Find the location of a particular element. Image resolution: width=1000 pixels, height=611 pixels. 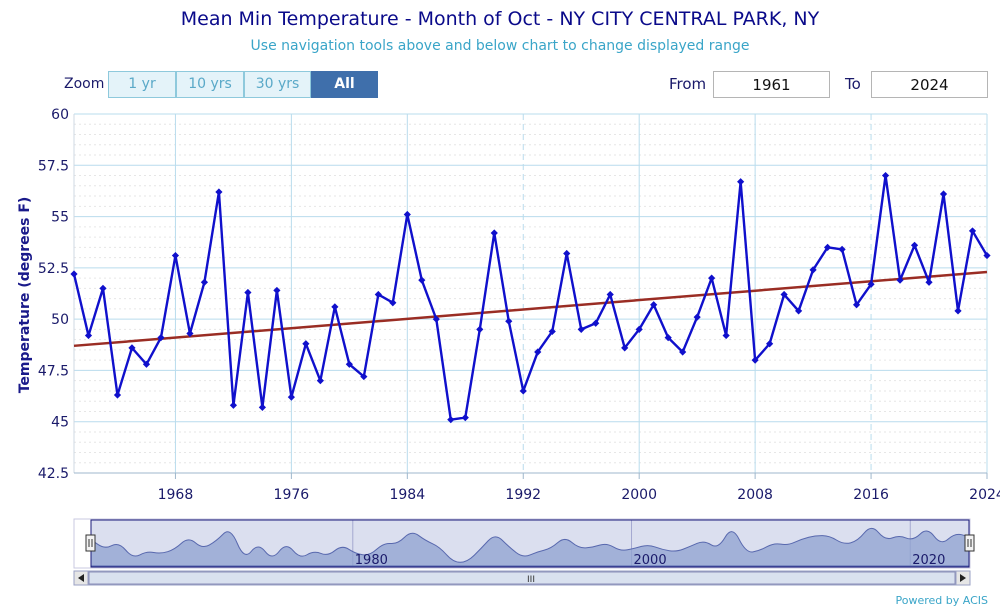

navigator-label: 2000 is located at coordinates (650, 560).